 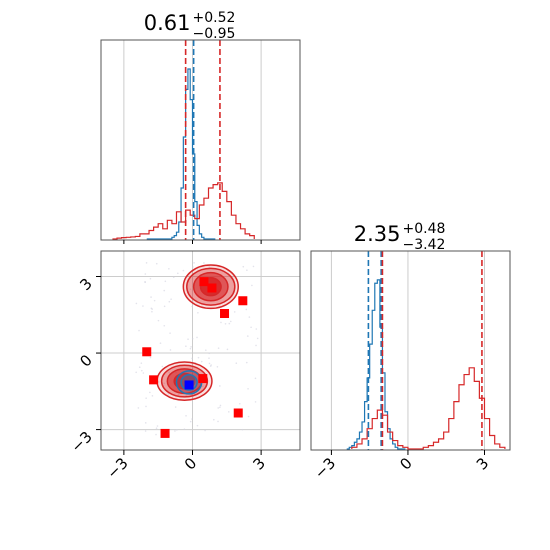 I want to click on panel-frame-top, so click(x=200, y=140).